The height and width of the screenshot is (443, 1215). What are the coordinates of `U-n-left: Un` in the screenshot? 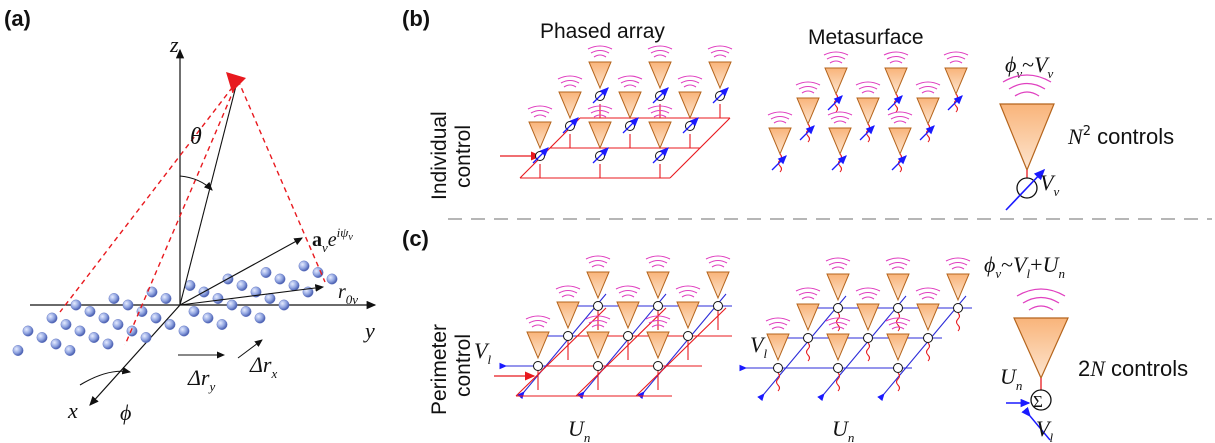 It's located at (579, 429).